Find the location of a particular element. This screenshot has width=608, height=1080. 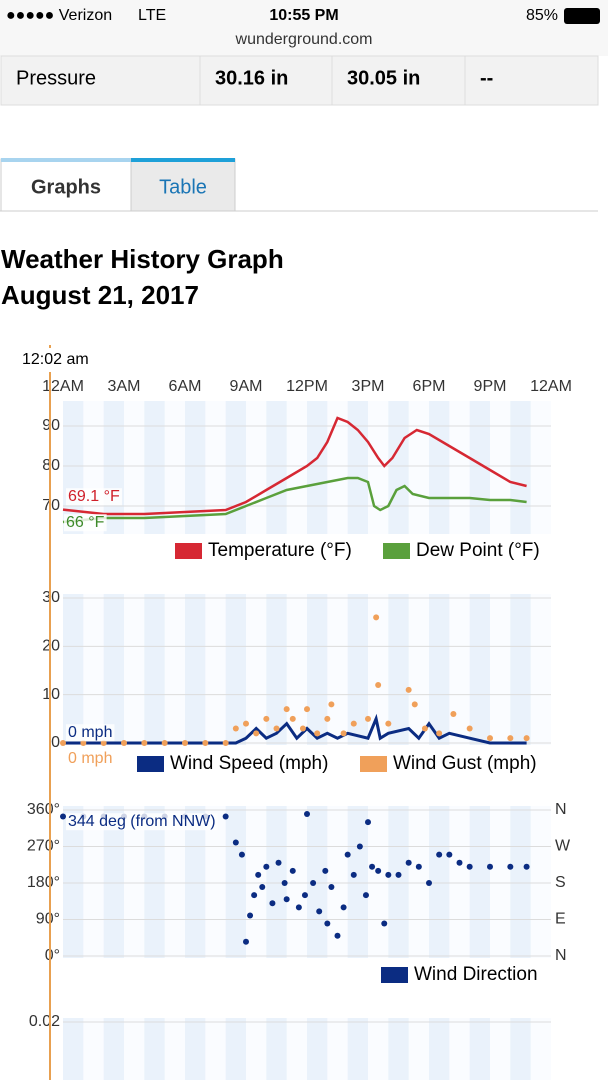

battery-icon is located at coordinates (582, 16).